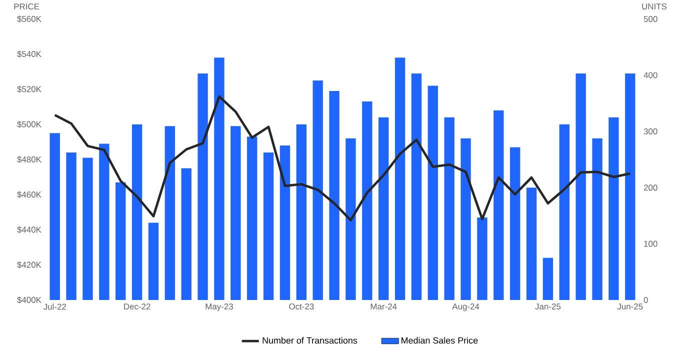 The width and height of the screenshot is (700, 350). Describe the element at coordinates (651, 243) in the screenshot. I see `y2-tick-label: 100` at that location.